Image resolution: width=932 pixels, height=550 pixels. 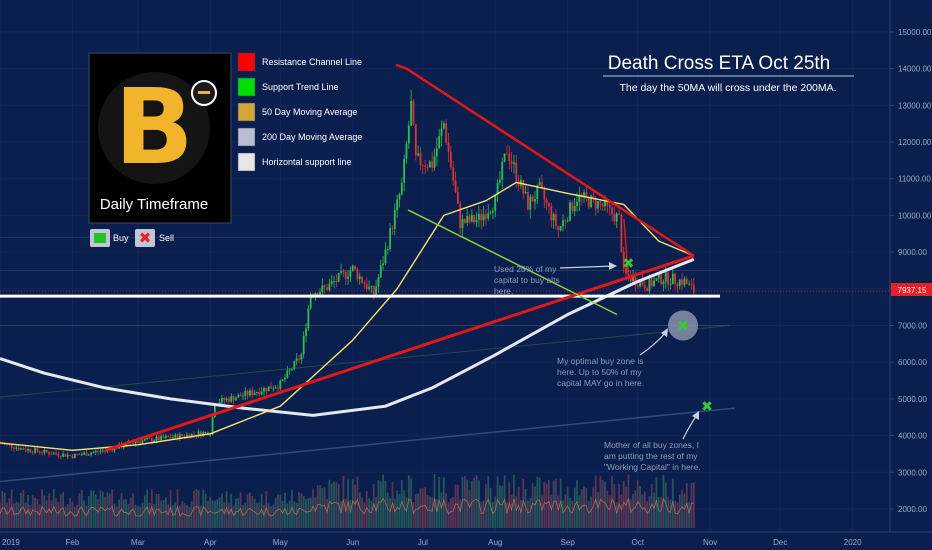 What do you see at coordinates (613, 266) in the screenshot?
I see `annotation-1-arrowhead` at bounding box center [613, 266].